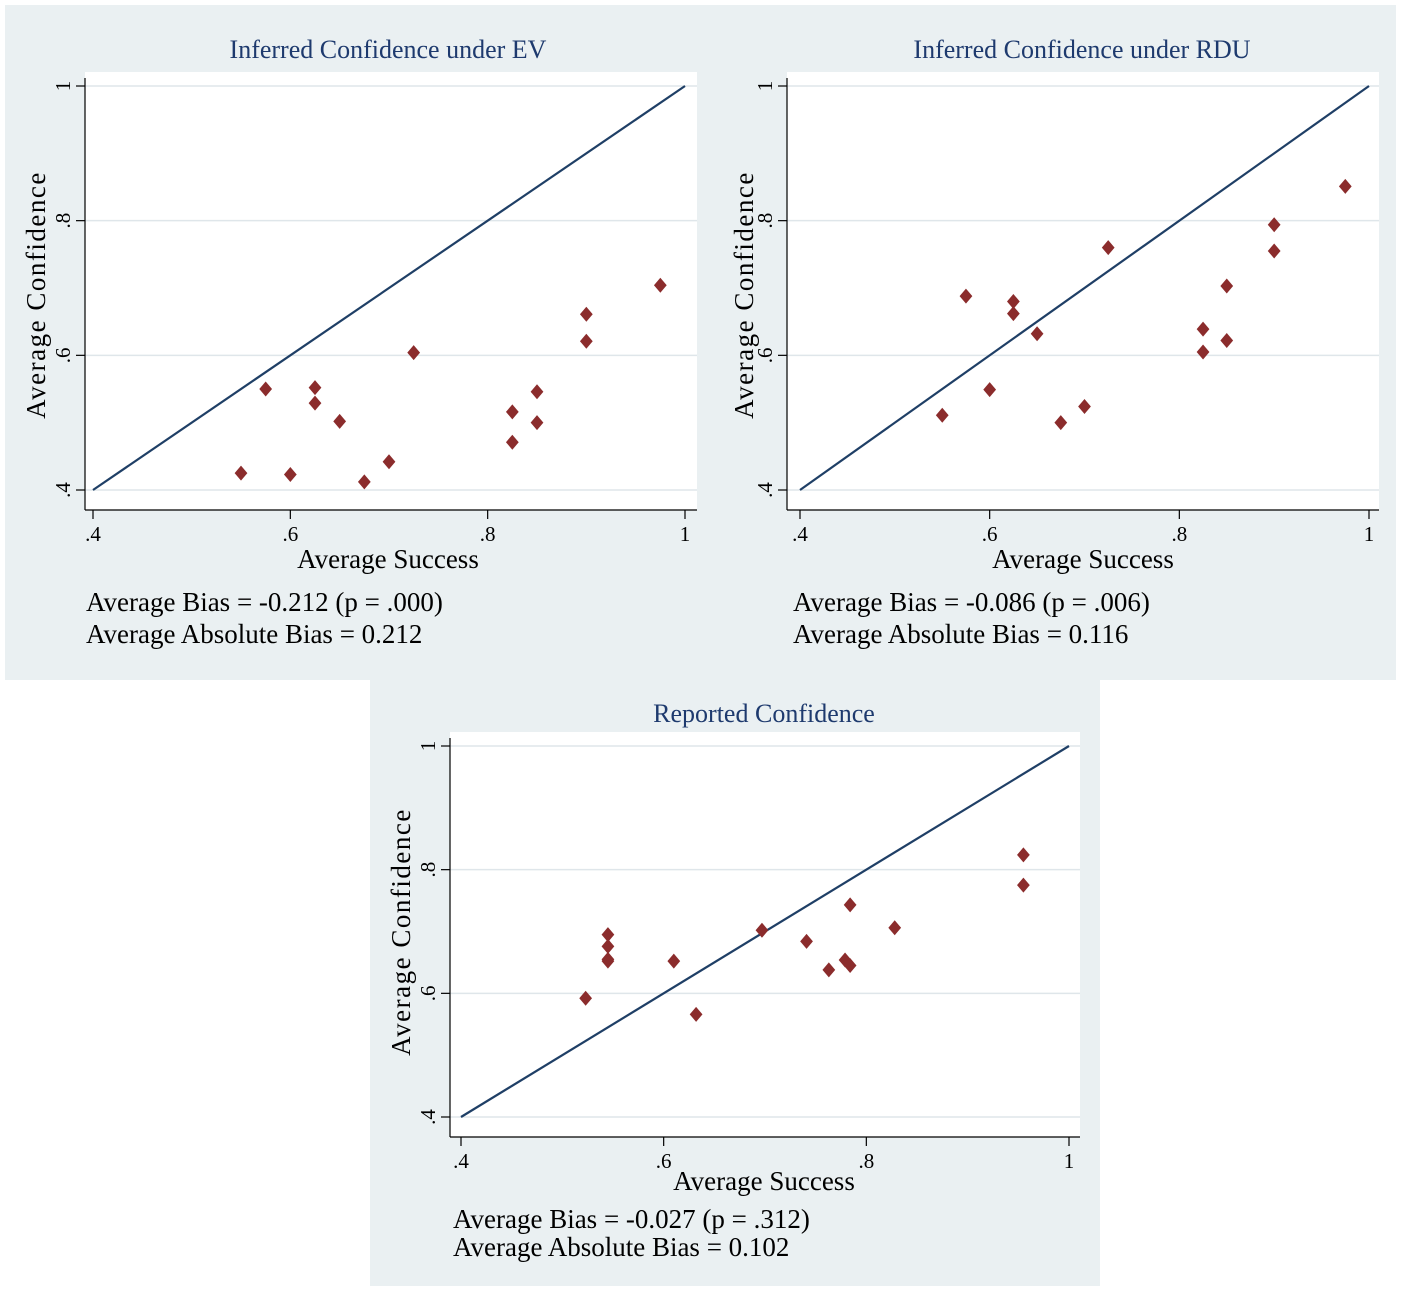  I want to click on chart-title: Inferred Confidence under RDU, so click(1081, 49).